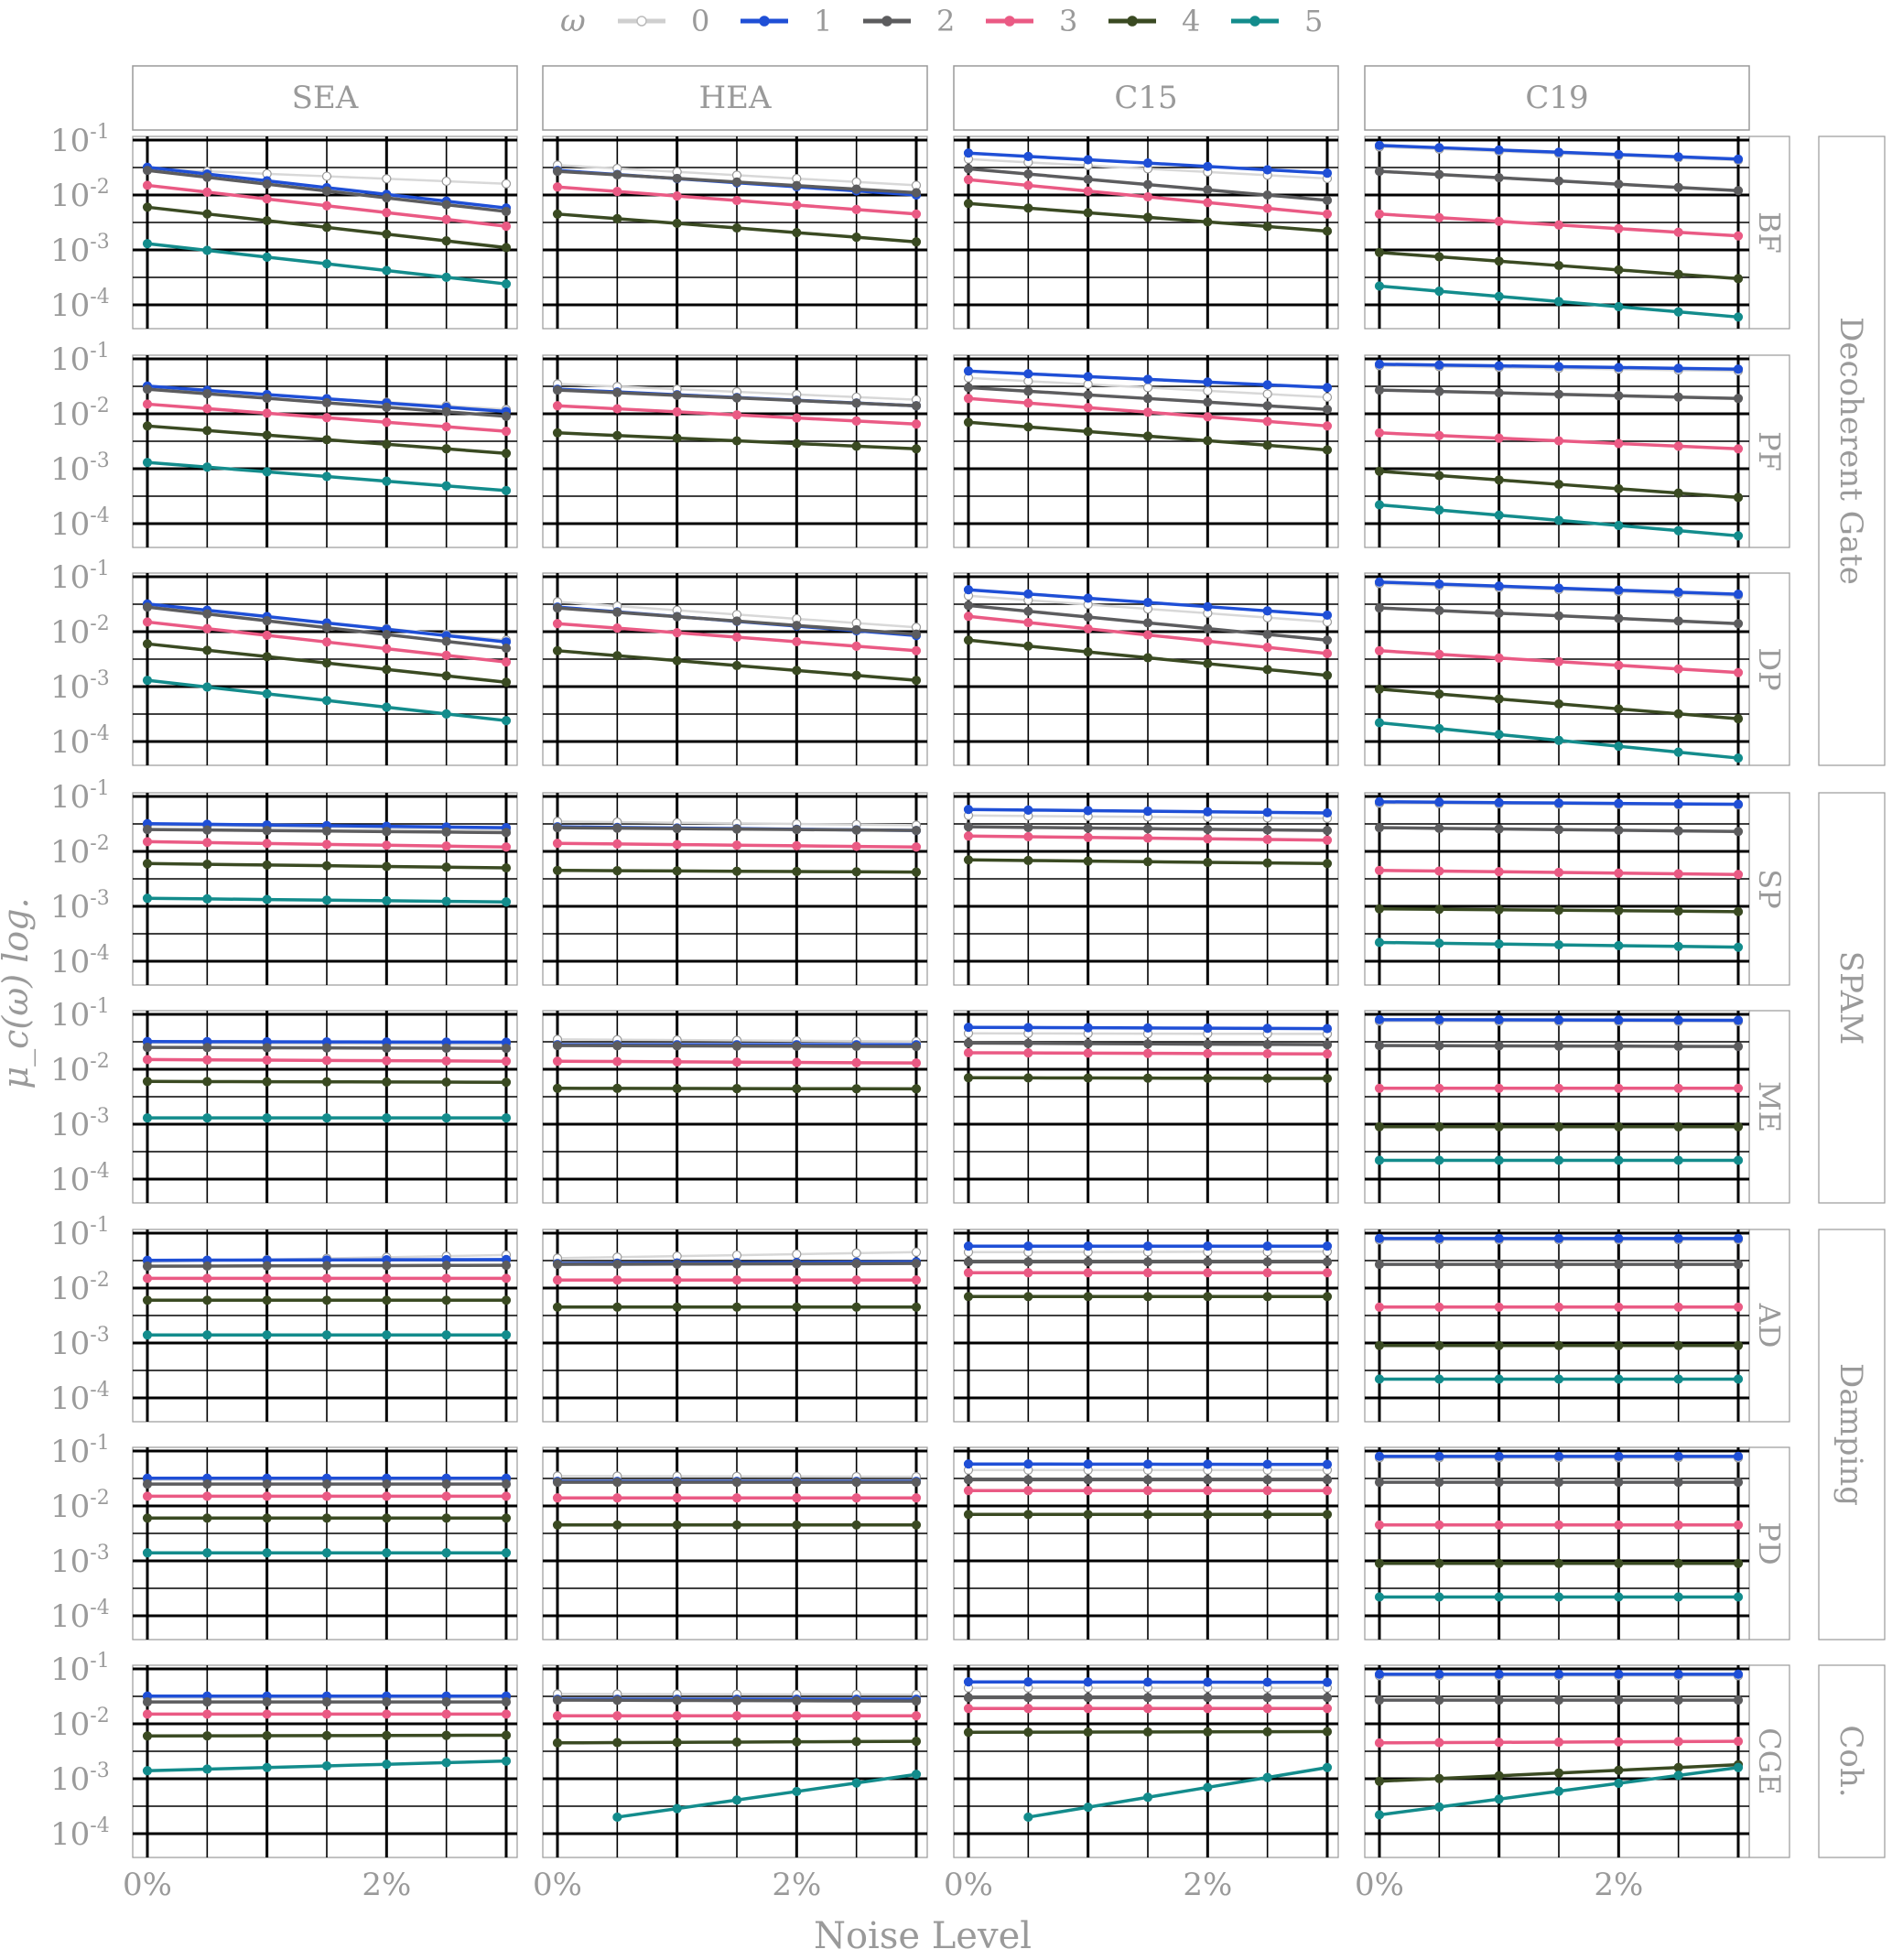 This screenshot has width=1903, height=1960. What do you see at coordinates (325, 451) in the screenshot?
I see `panel-PF-SEA` at bounding box center [325, 451].